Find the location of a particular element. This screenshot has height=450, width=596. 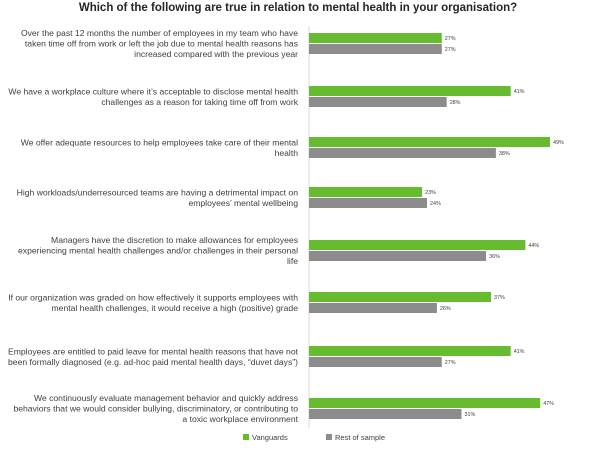

value-label-vanguards: 49% is located at coordinates (558, 143).